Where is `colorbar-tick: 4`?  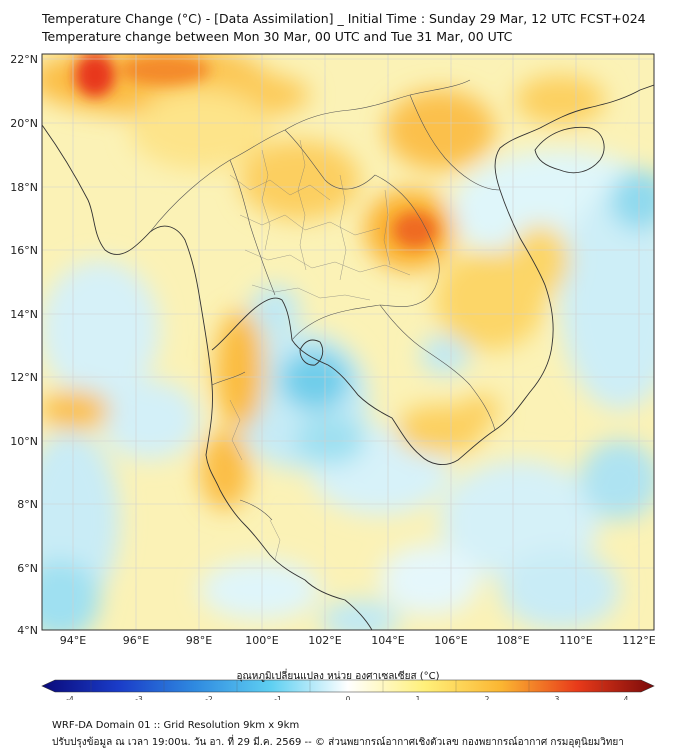 colorbar-tick: 4 is located at coordinates (626, 697).